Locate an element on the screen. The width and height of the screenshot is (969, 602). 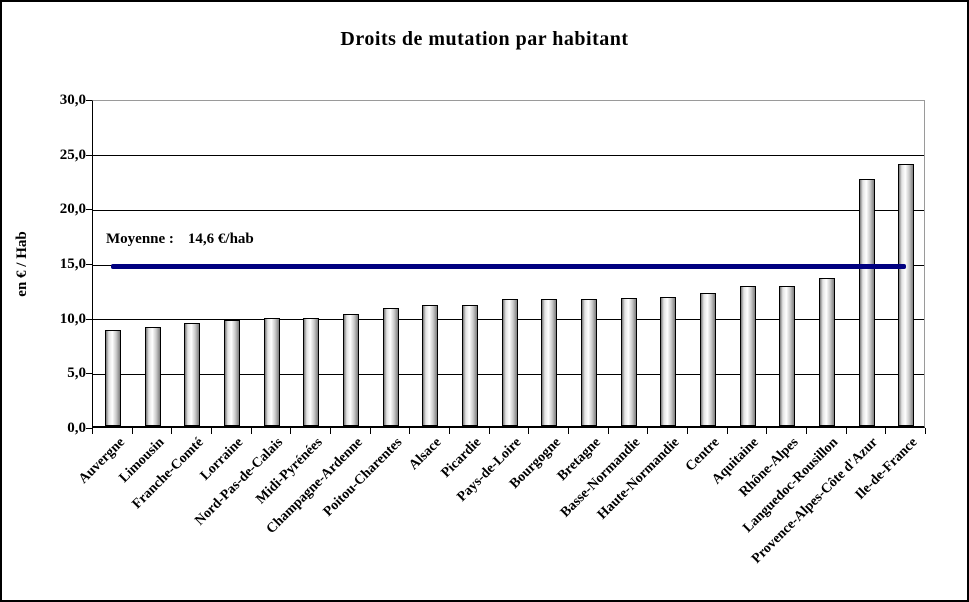
y-axis-tick-label: 0,0 is located at coordinates (76, 428).